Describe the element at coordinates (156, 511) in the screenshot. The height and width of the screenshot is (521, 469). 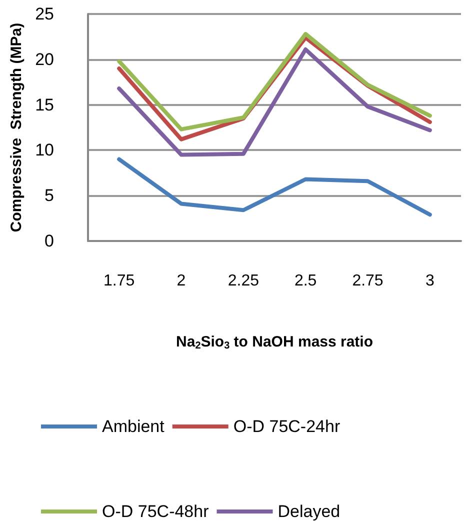
I see `legend-label: O-D 75C-48hr` at that location.